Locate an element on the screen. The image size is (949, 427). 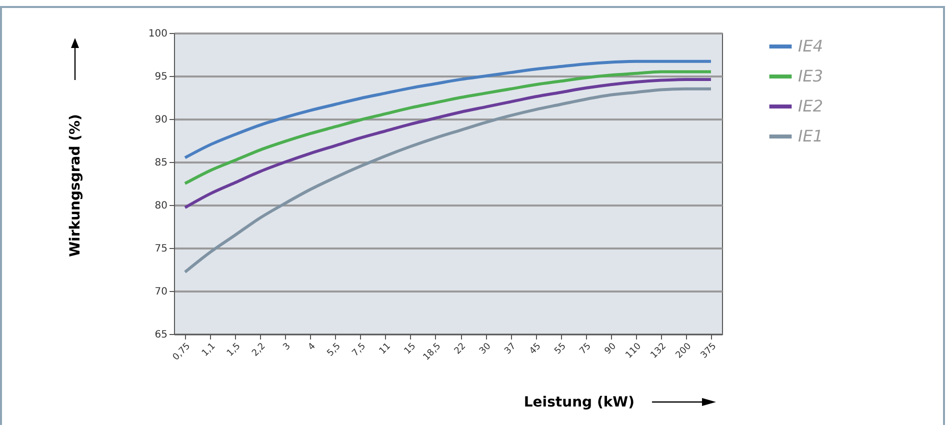
y-tick-label: 65 is located at coordinates (161, 335).